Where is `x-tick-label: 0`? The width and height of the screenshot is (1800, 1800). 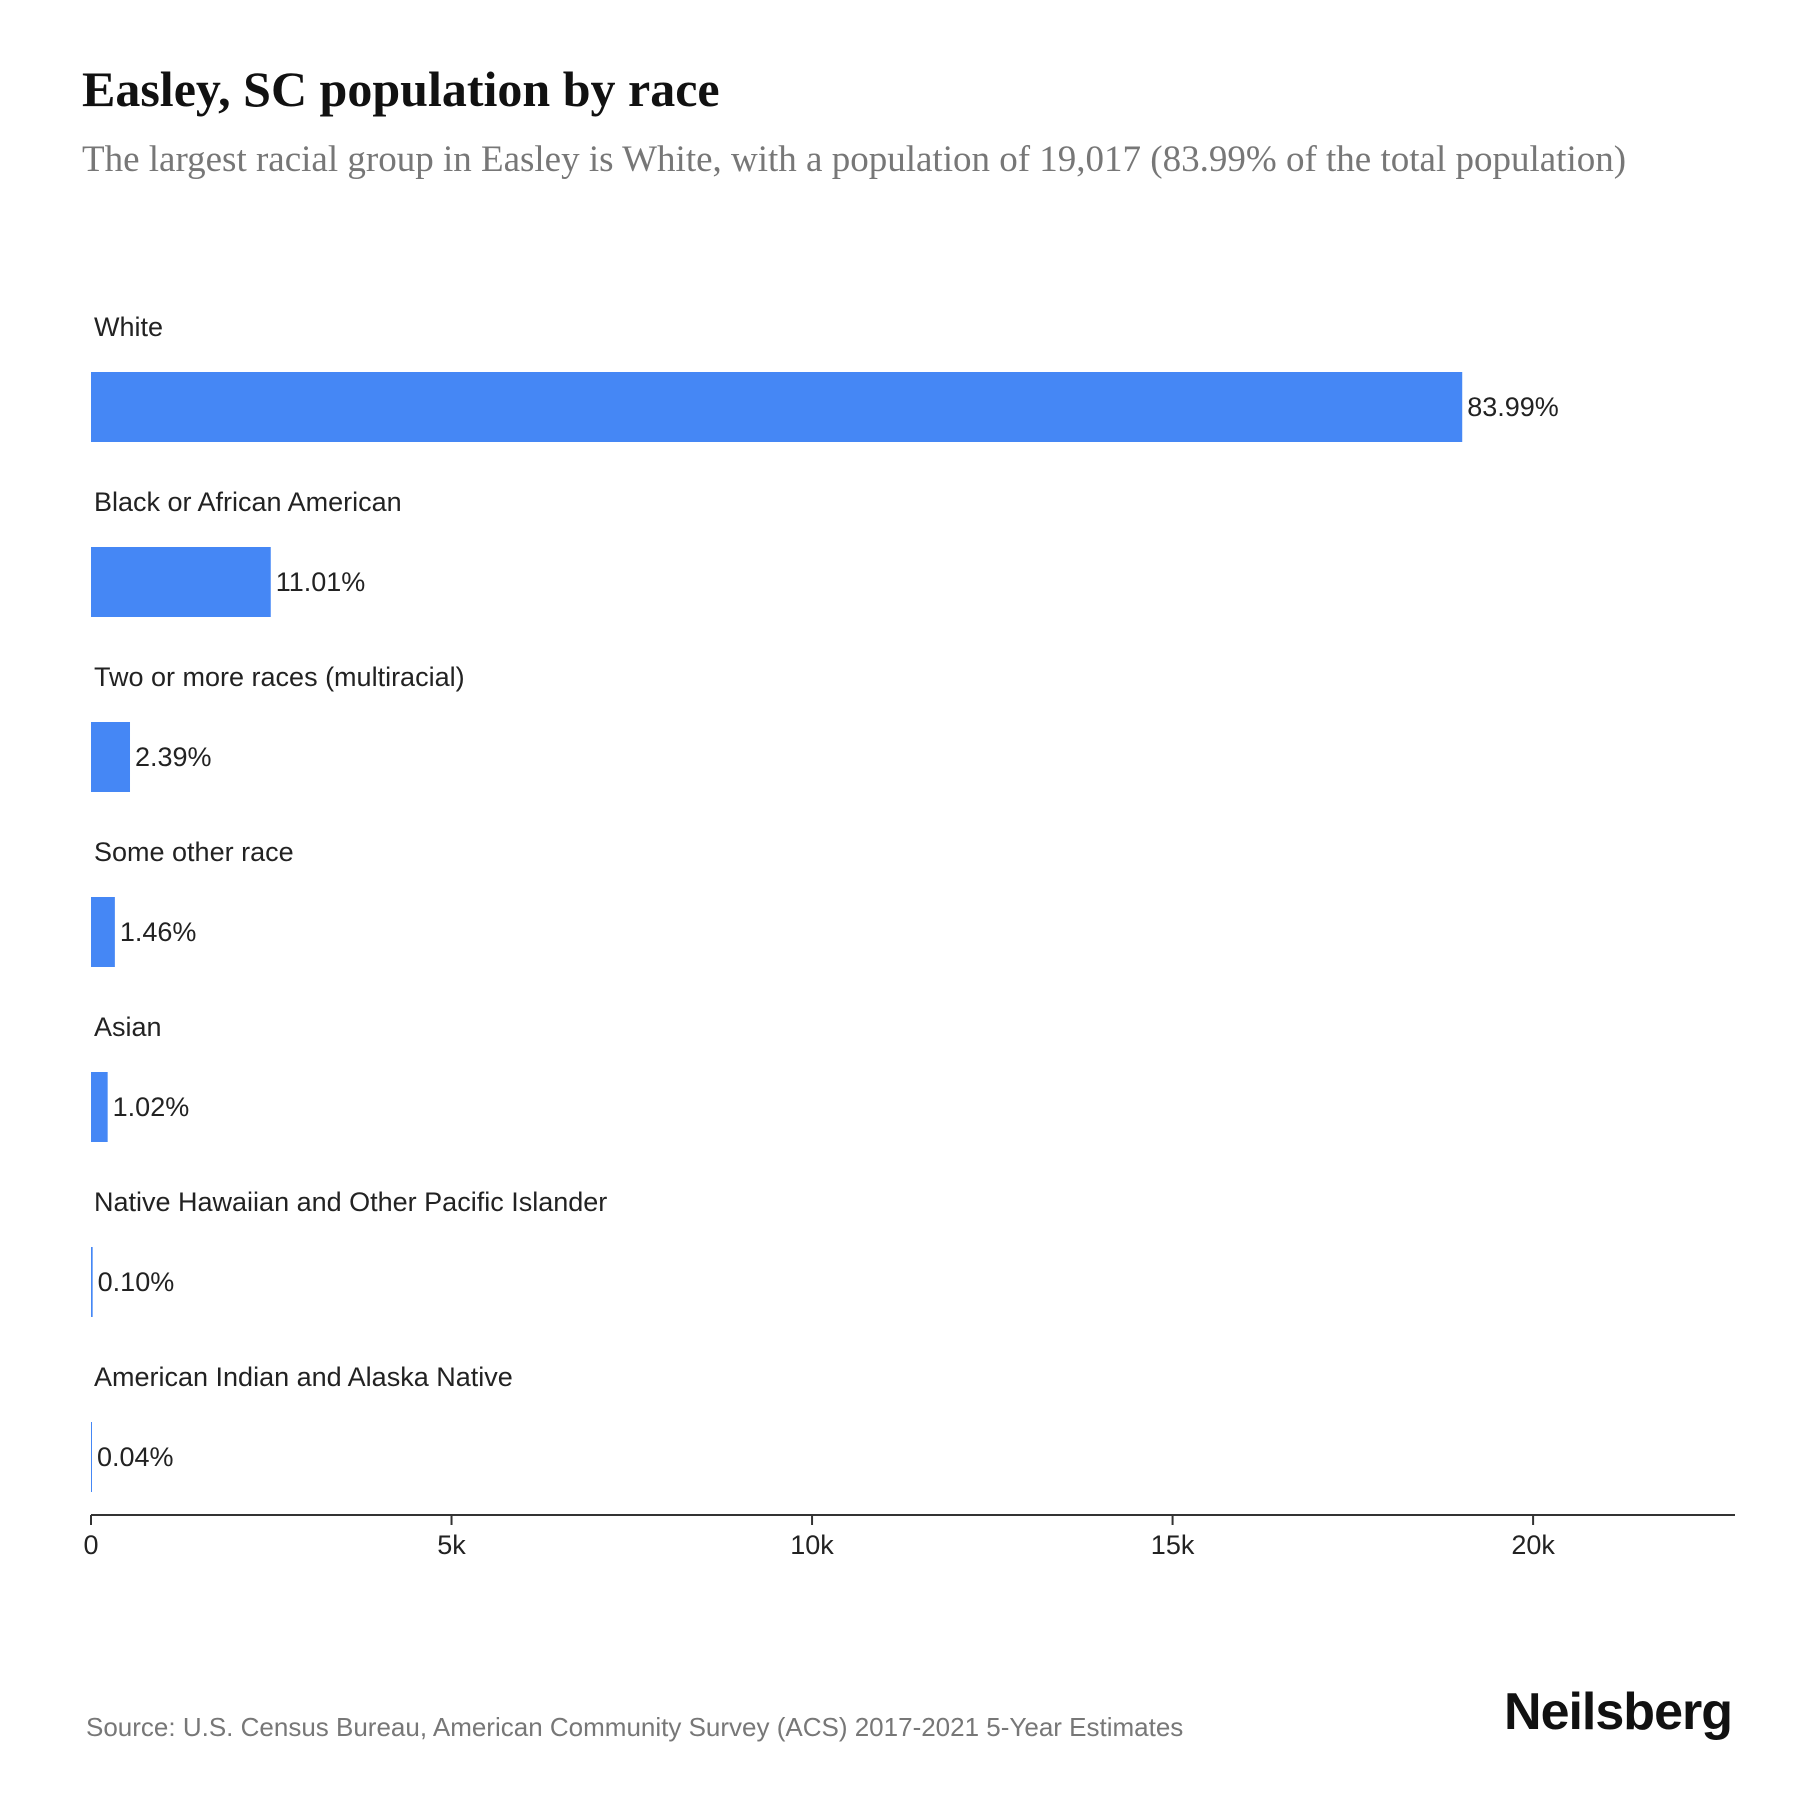
x-tick-label: 0 is located at coordinates (90, 1545).